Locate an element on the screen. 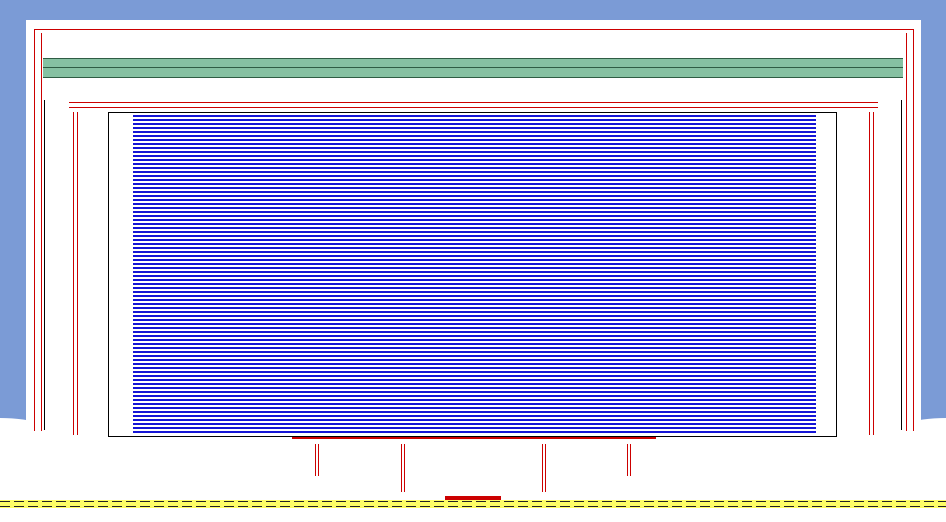 Image resolution: width=946 pixels, height=522 pixels. backdrop-top is located at coordinates (473, 10).